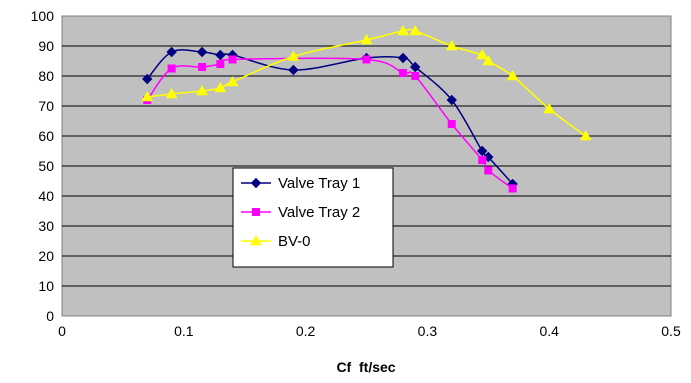 The width and height of the screenshot is (691, 383). I want to click on x-tick-label: 0.1, so click(184, 331).